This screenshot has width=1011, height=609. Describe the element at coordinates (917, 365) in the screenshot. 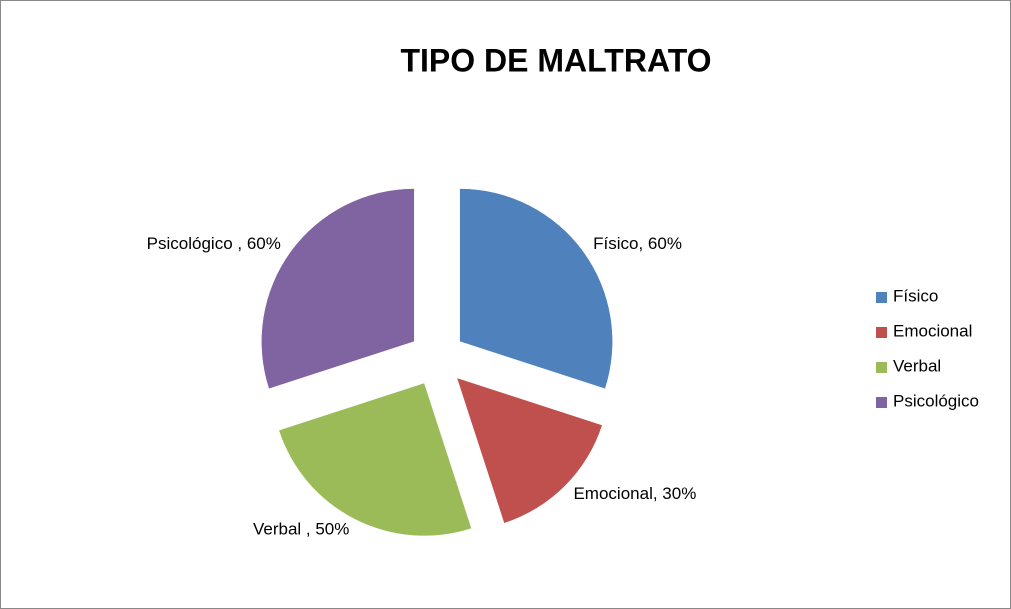

I see `legend-label: Verbal` at that location.